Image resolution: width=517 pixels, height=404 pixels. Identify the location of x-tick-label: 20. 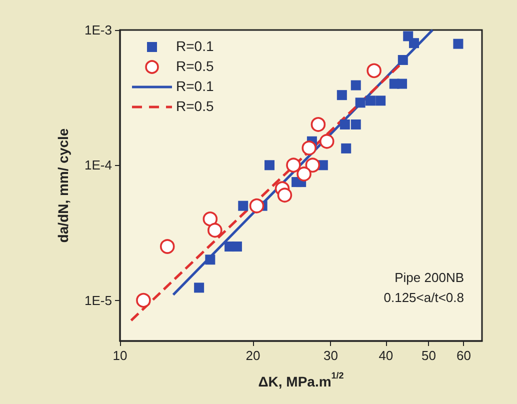
(253, 355).